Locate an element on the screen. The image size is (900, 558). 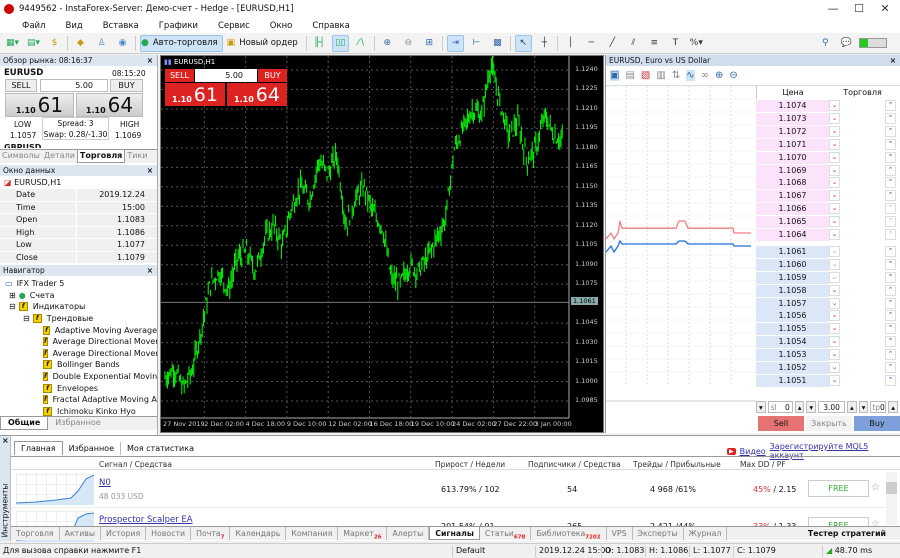
collapse-icon: ⊟ is located at coordinates (26, 319).